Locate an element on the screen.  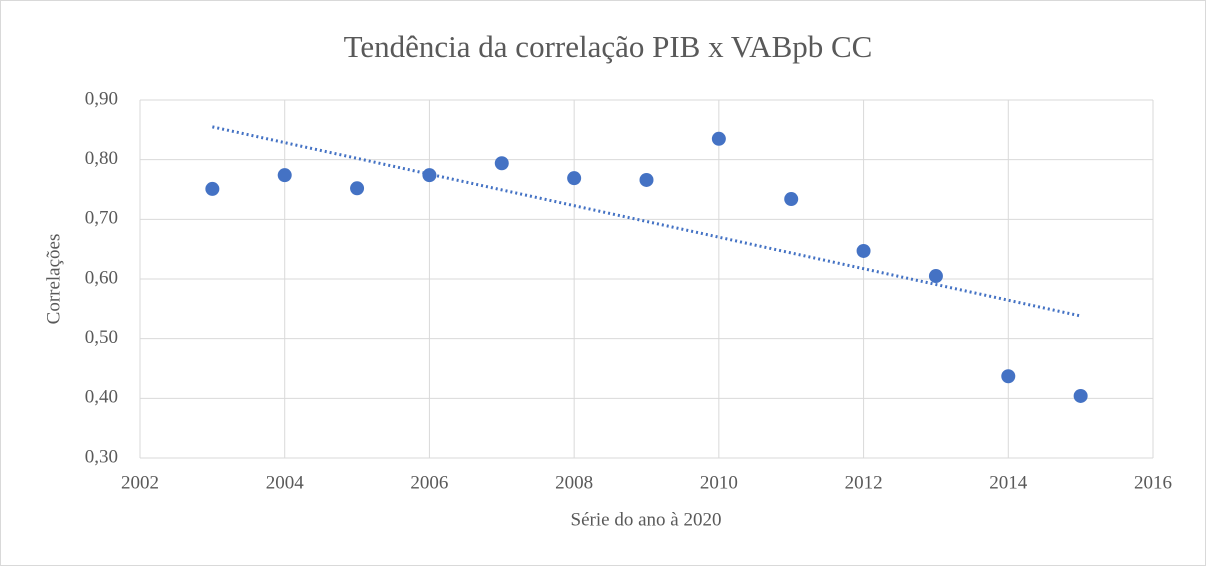
x-tick-label: 2010 is located at coordinates (719, 482).